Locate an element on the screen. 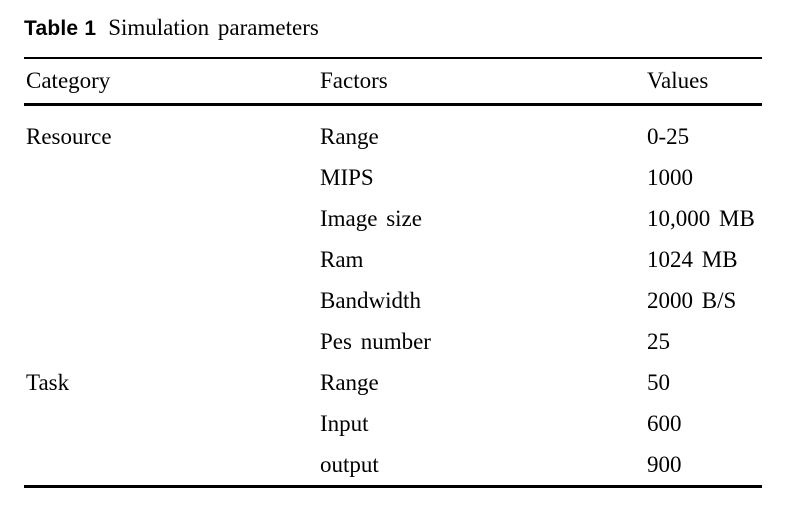 The image size is (792, 511). cell-value: 2000 B/S is located at coordinates (692, 300).